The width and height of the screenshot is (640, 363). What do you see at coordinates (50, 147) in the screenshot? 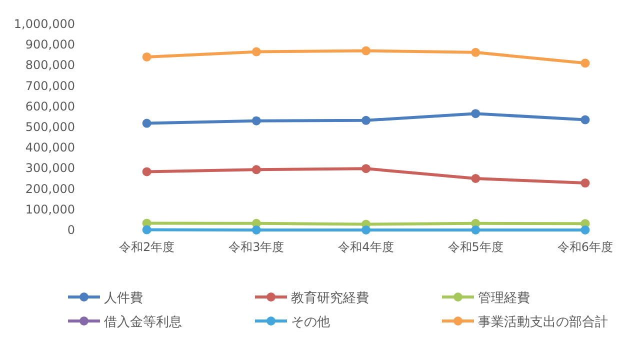
I see `y-tick-label: 400,000` at bounding box center [50, 147].